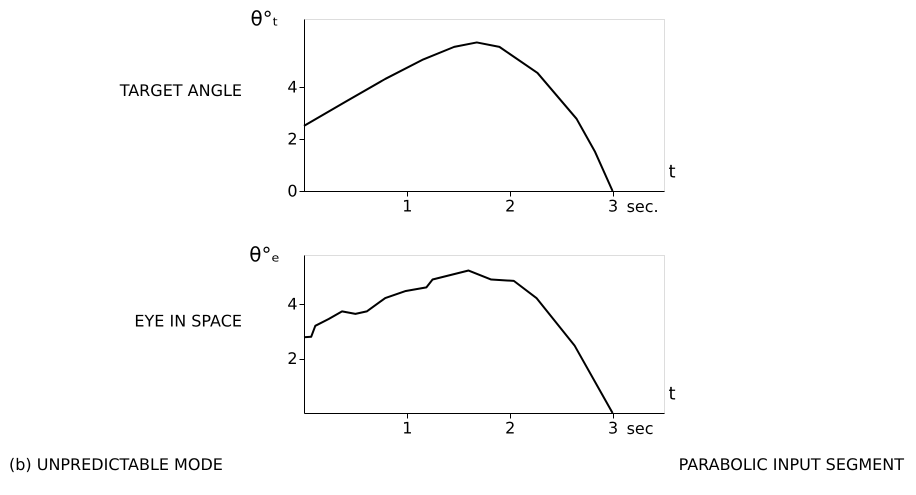  I want to click on text: TARGET ANGLE, so click(180, 90).